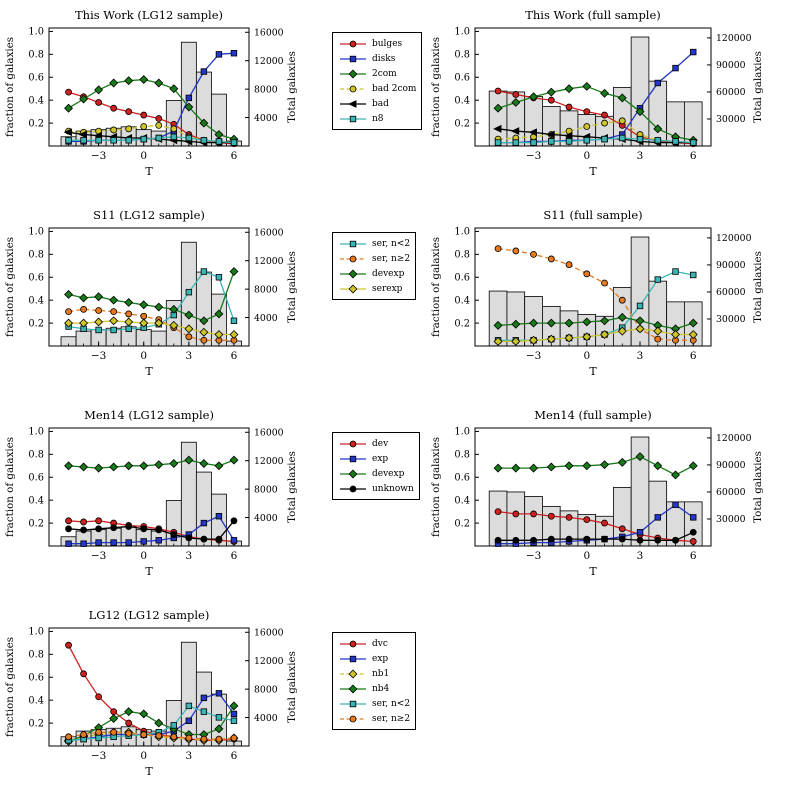 The height and width of the screenshot is (808, 789). What do you see at coordinates (149, 771) in the screenshot?
I see `x-axis-label: T` at bounding box center [149, 771].